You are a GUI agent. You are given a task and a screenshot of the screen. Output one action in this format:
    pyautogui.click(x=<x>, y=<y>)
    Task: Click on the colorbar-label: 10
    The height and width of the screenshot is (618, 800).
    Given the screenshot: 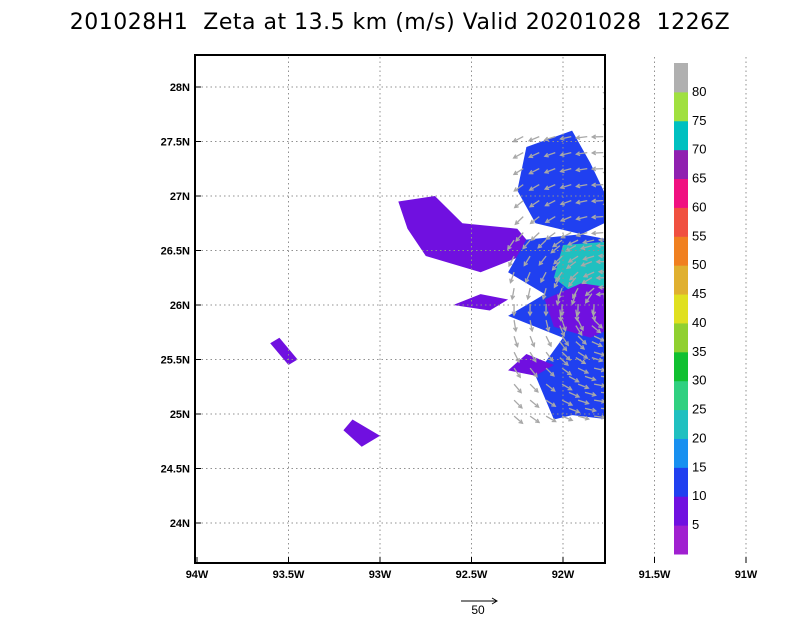 What is the action you would take?
    pyautogui.click(x=699, y=495)
    